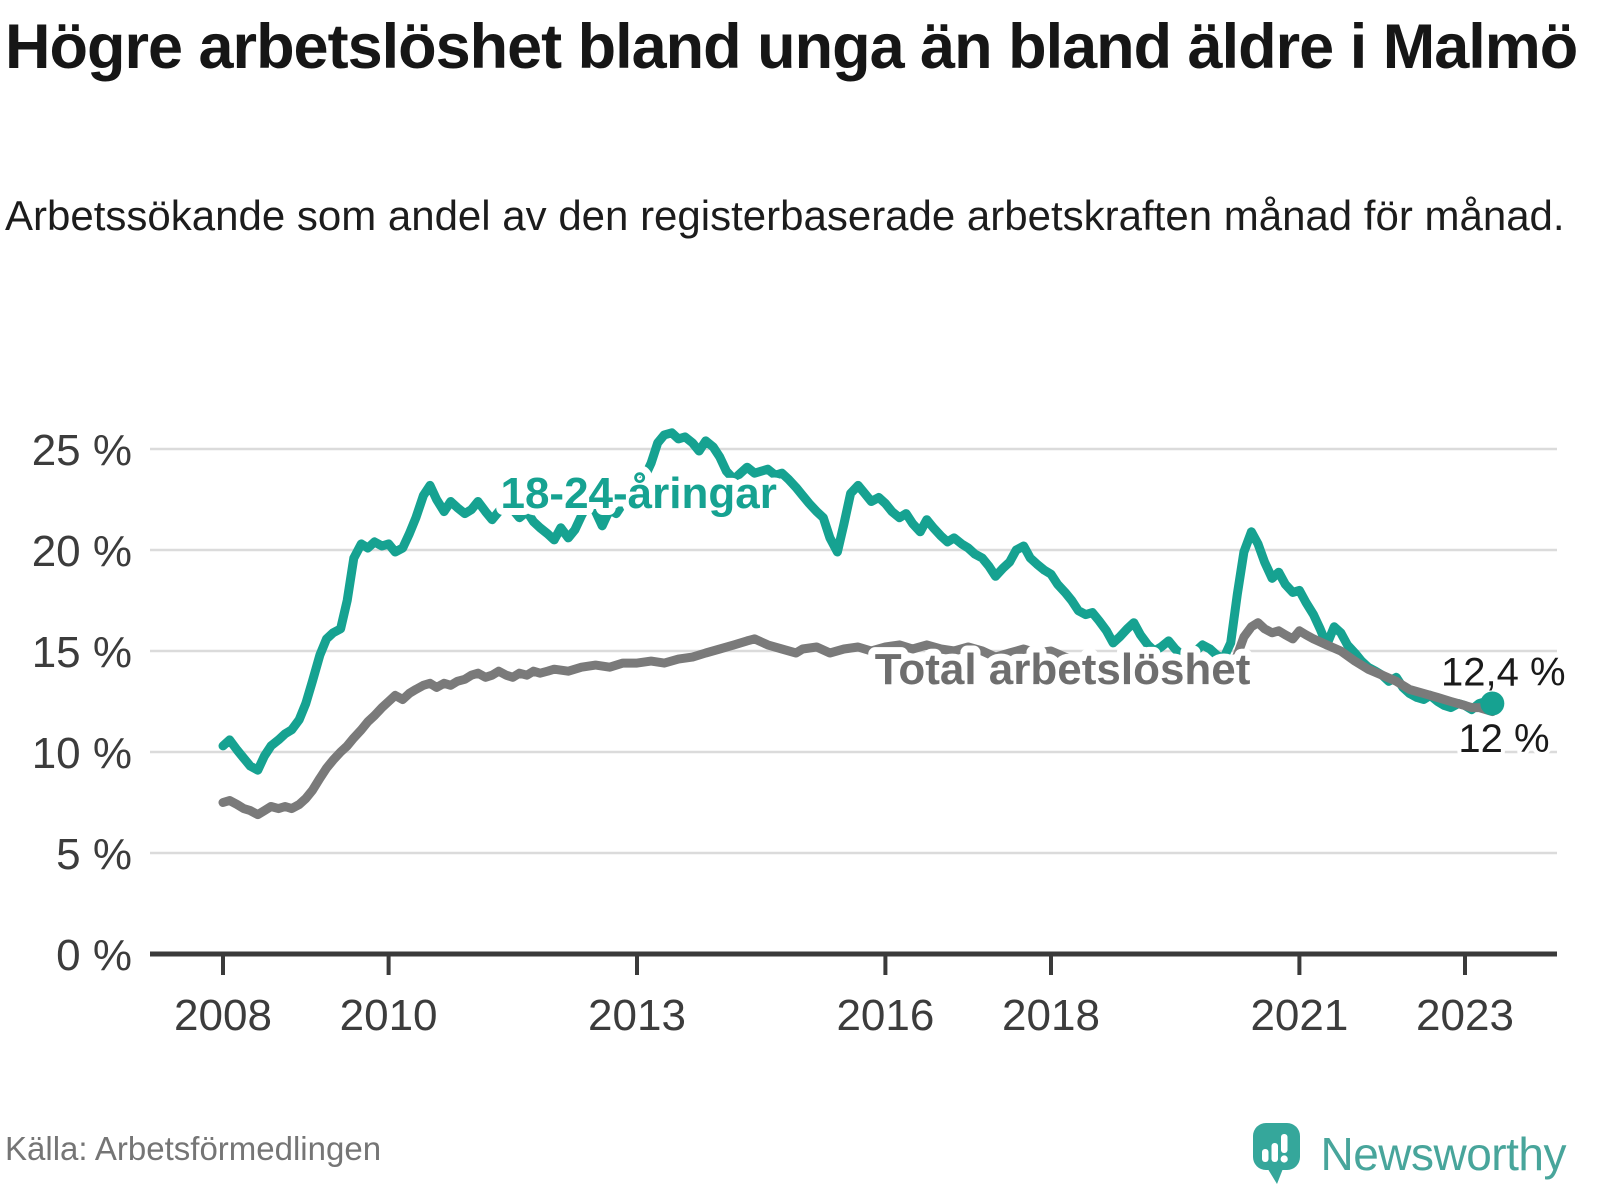 This screenshot has height=1200, width=1600. Describe the element at coordinates (1503, 739) in the screenshot. I see `total-end-value-label: 12 %` at that location.